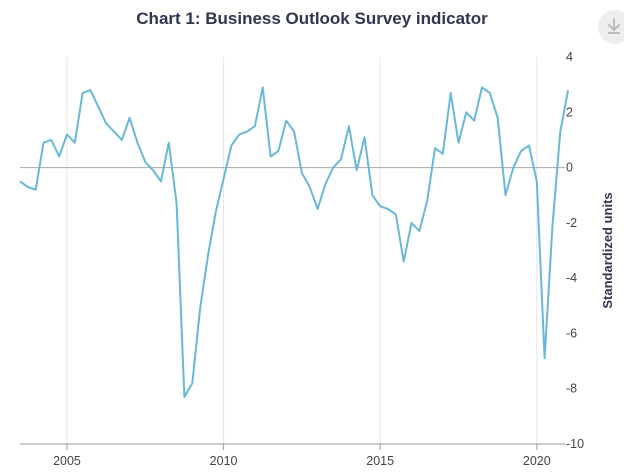 The height and width of the screenshot is (475, 624). Describe the element at coordinates (224, 461) in the screenshot. I see `x-tick-label-2010: 2010` at that location.